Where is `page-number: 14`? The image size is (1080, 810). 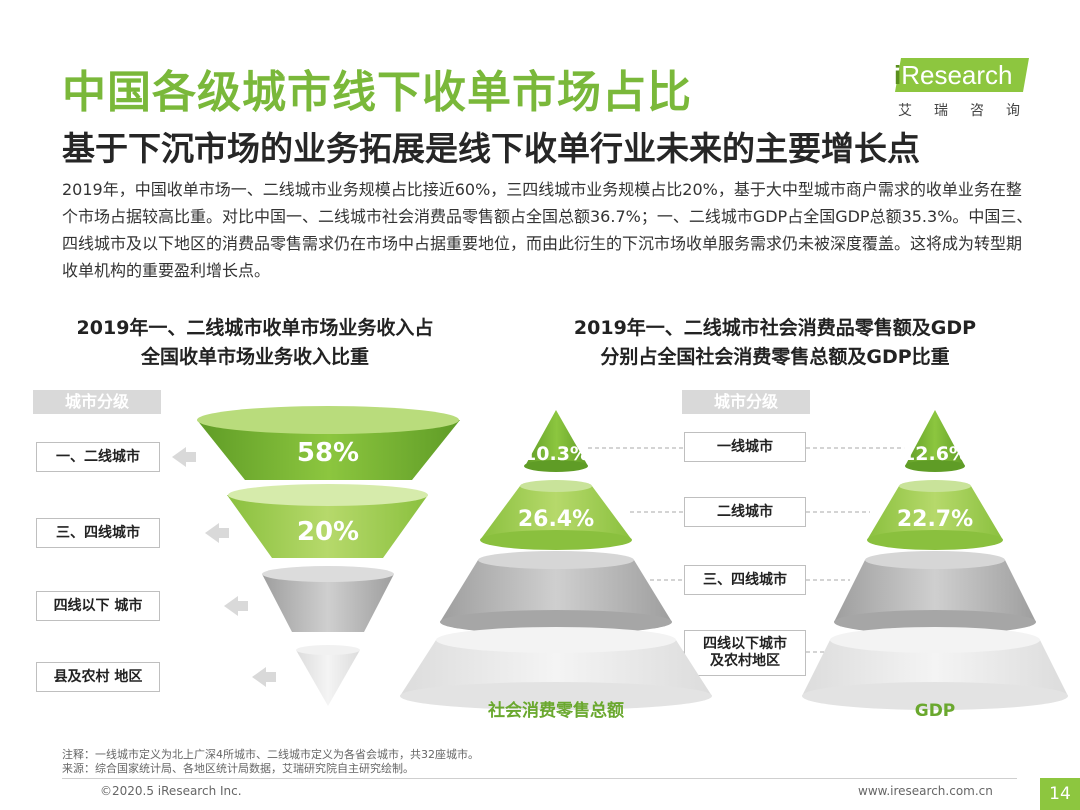 page-number: 14 is located at coordinates (1060, 794).